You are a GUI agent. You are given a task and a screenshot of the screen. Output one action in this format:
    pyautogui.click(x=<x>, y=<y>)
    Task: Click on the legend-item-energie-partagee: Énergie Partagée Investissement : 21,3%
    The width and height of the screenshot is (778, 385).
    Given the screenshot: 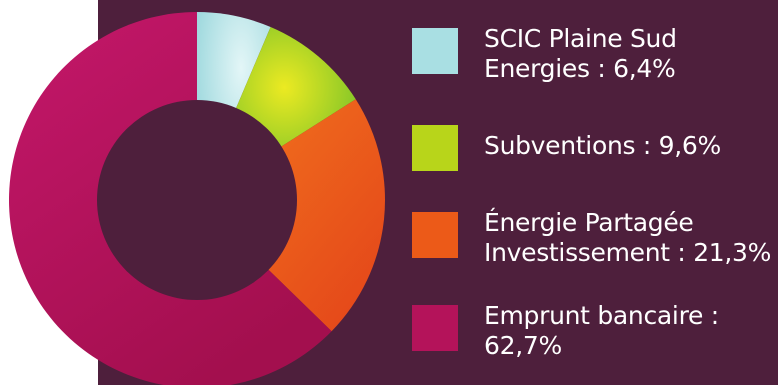 What is the action you would take?
    pyautogui.click(x=591, y=238)
    